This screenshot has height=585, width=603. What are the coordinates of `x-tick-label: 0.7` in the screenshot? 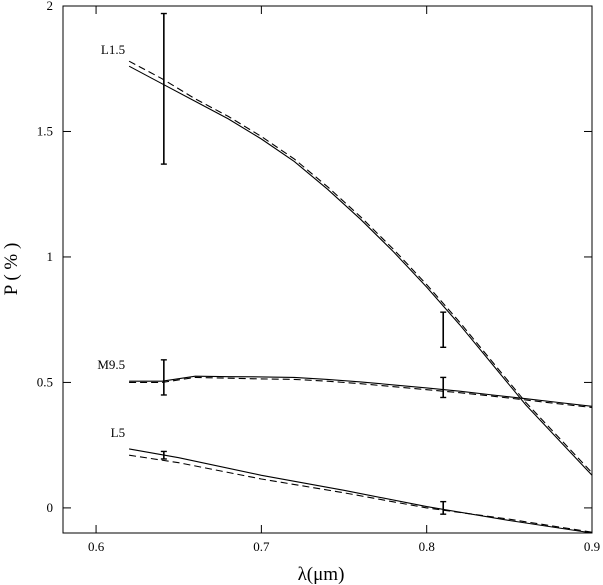 It's located at (261, 546).